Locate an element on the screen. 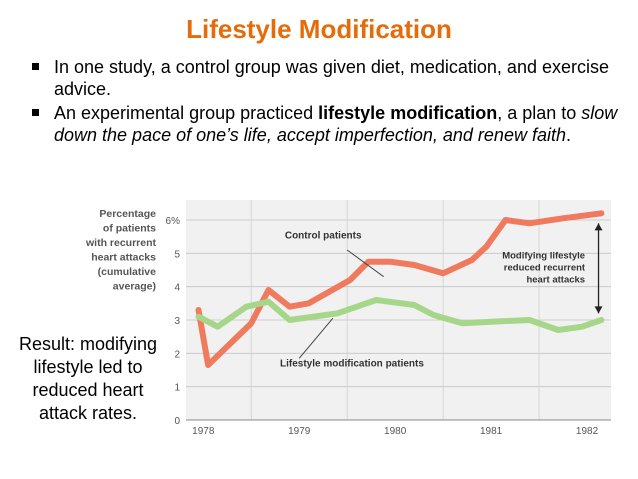 The width and height of the screenshot is (638, 479). y-axis-title-line: Percentage is located at coordinates (127, 214).